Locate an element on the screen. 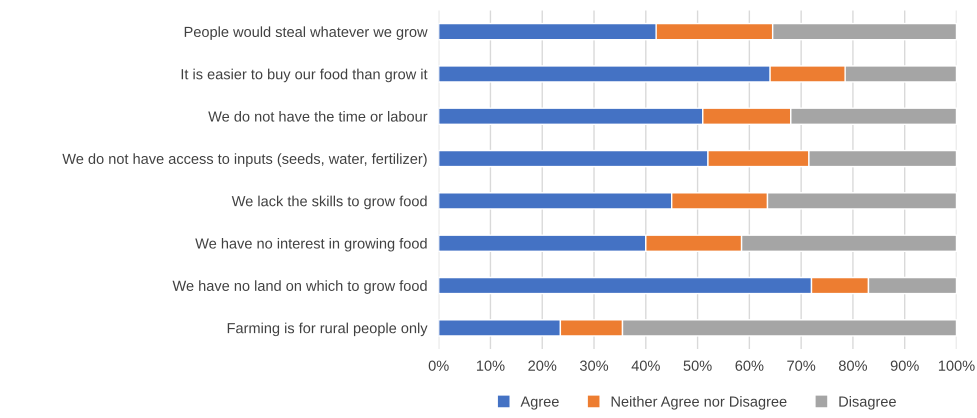 This screenshot has width=977, height=418. x-tick-label: 50% is located at coordinates (698, 365).